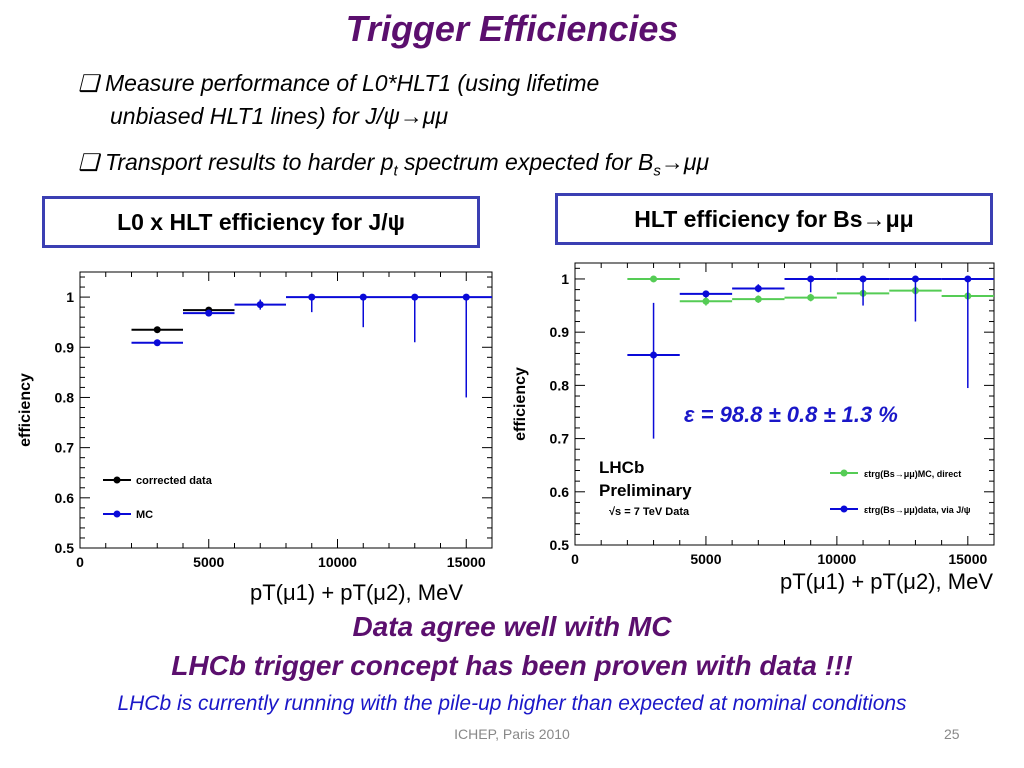  Describe the element at coordinates (286, 410) in the screenshot. I see `plot-frame` at that location.